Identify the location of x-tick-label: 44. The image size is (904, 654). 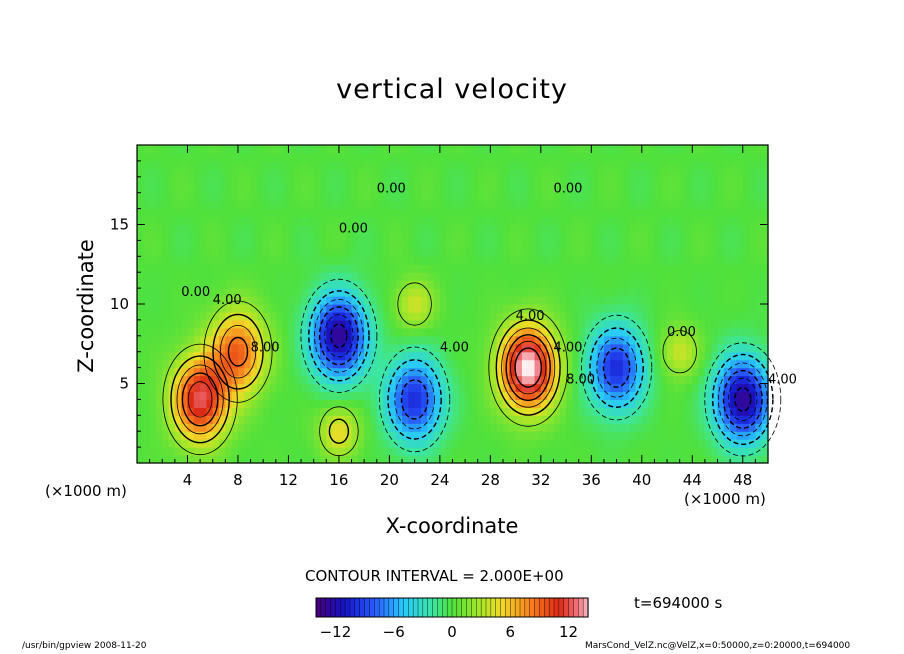
(692, 480).